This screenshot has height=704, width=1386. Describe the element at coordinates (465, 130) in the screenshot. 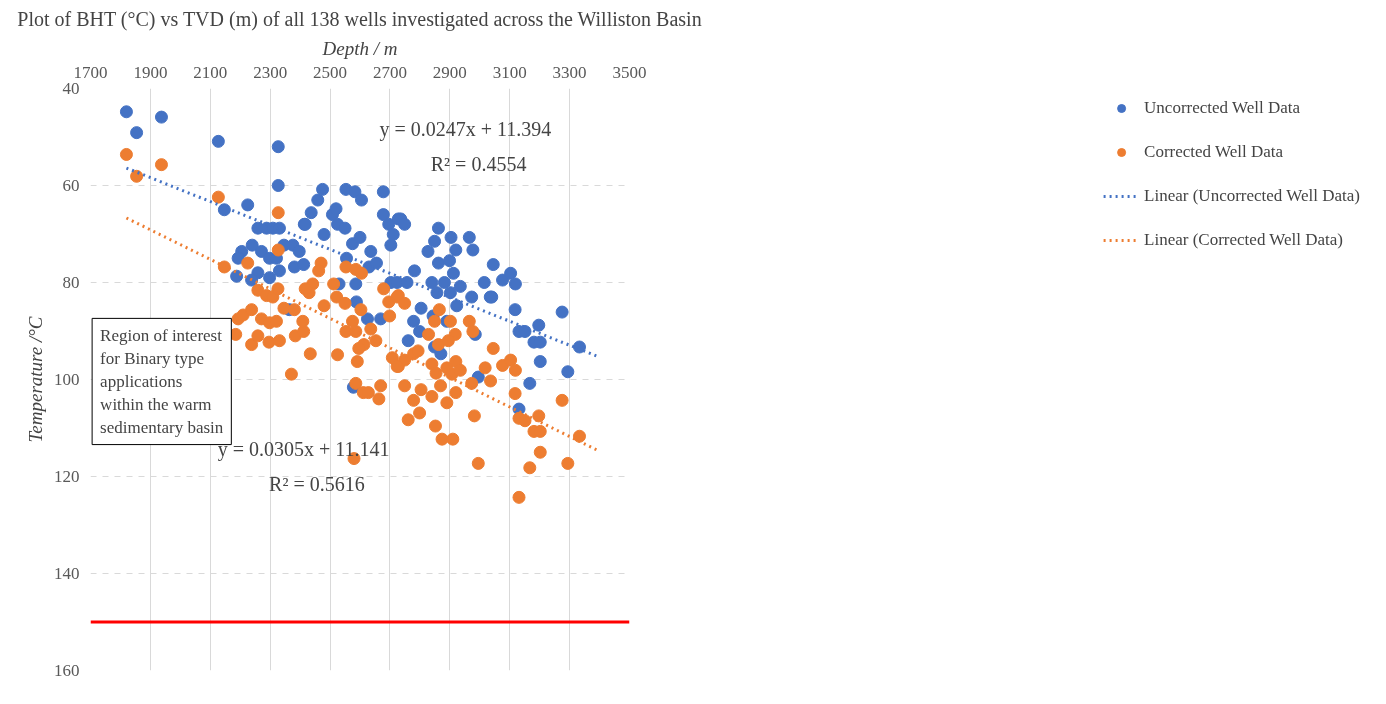

I see `annotation: y = 0.0247x + 11.394` at that location.